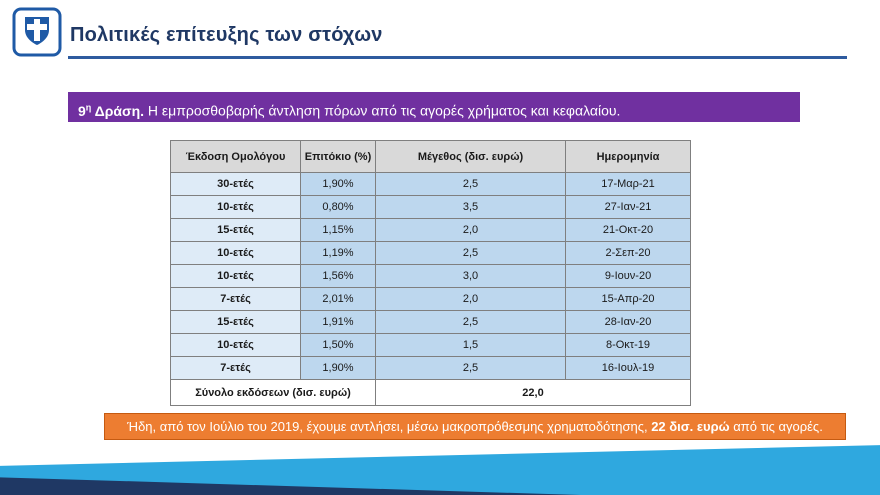 Image resolution: width=880 pixels, height=495 pixels. What do you see at coordinates (628, 156) in the screenshot?
I see `column-header-date: Ημερομηνία` at bounding box center [628, 156].